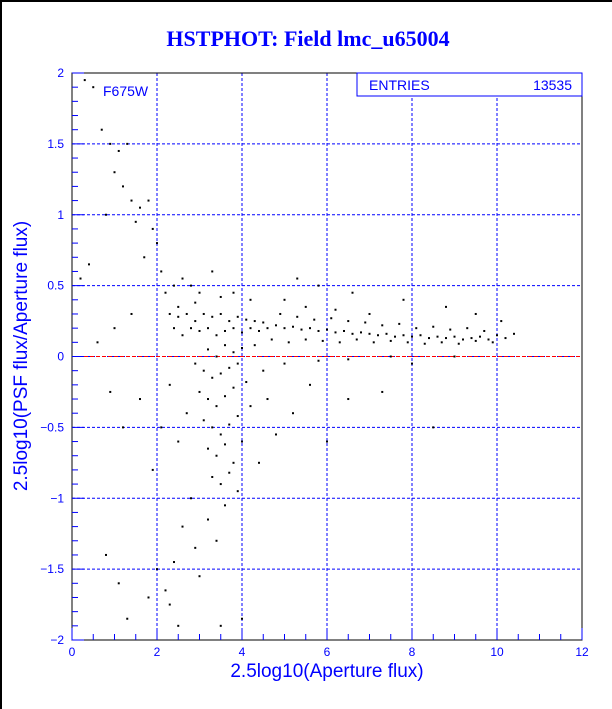  I want to click on y-tick-label: −0.5, so click(52, 427).